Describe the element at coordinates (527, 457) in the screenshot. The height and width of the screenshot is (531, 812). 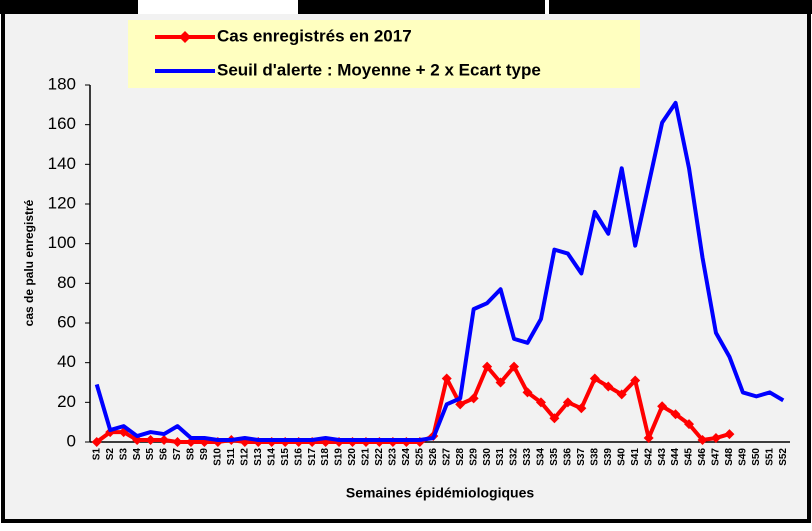
I see `x-tick-label: S33` at that location.